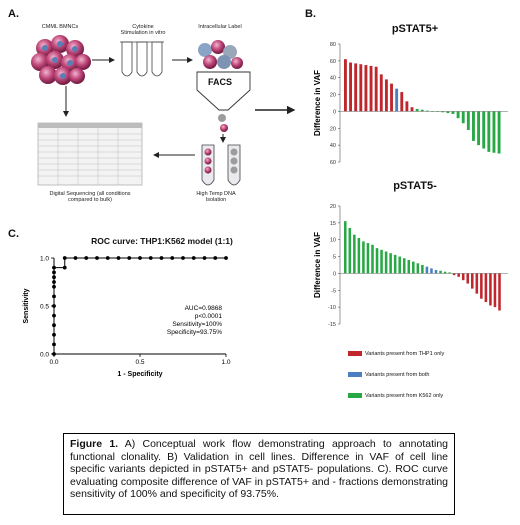 Image resolution: width=520 pixels, height=525 pixels. Describe the element at coordinates (61, 60) in the screenshot. I see `cell-cluster-image` at that location.